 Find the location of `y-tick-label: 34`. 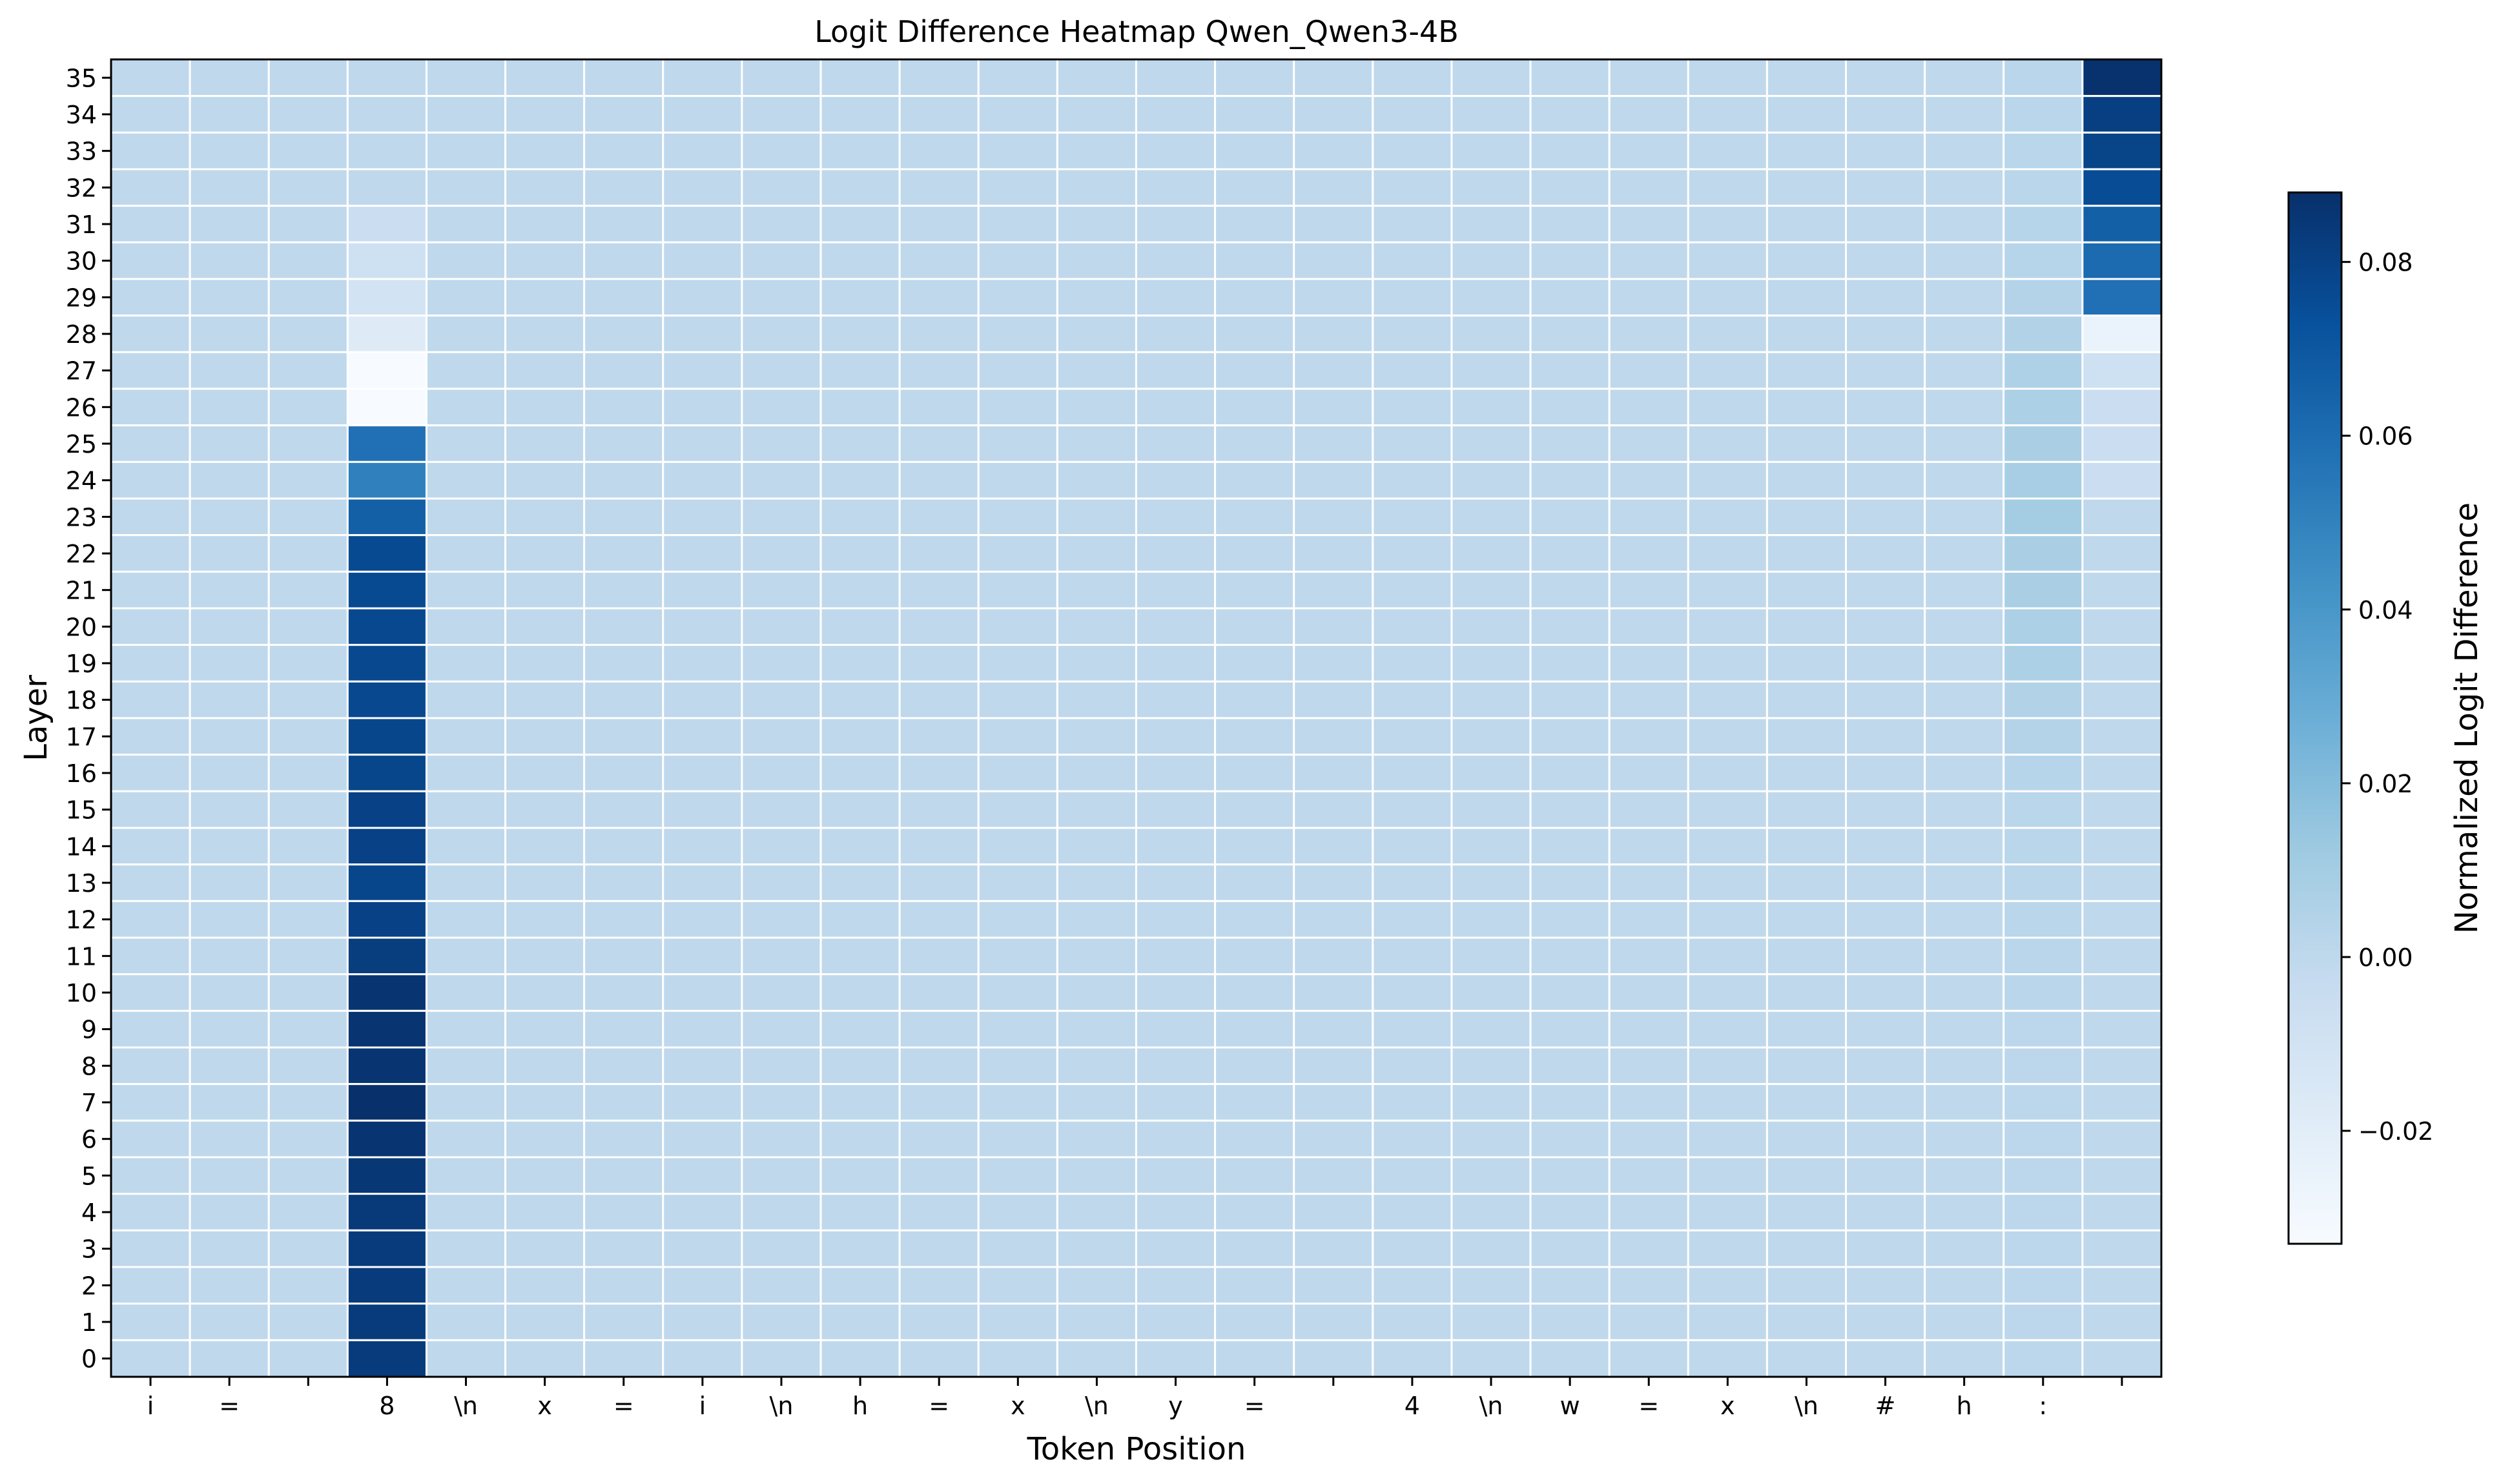

y-tick-label: 34 is located at coordinates (81, 115).